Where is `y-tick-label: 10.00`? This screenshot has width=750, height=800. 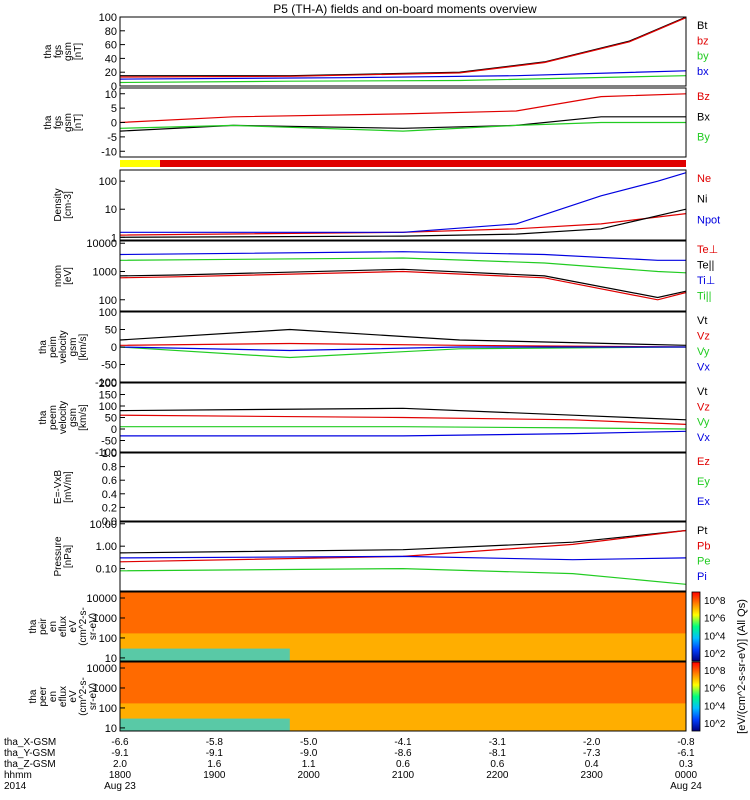
y-tick-label: 10.00 is located at coordinates (103, 525).